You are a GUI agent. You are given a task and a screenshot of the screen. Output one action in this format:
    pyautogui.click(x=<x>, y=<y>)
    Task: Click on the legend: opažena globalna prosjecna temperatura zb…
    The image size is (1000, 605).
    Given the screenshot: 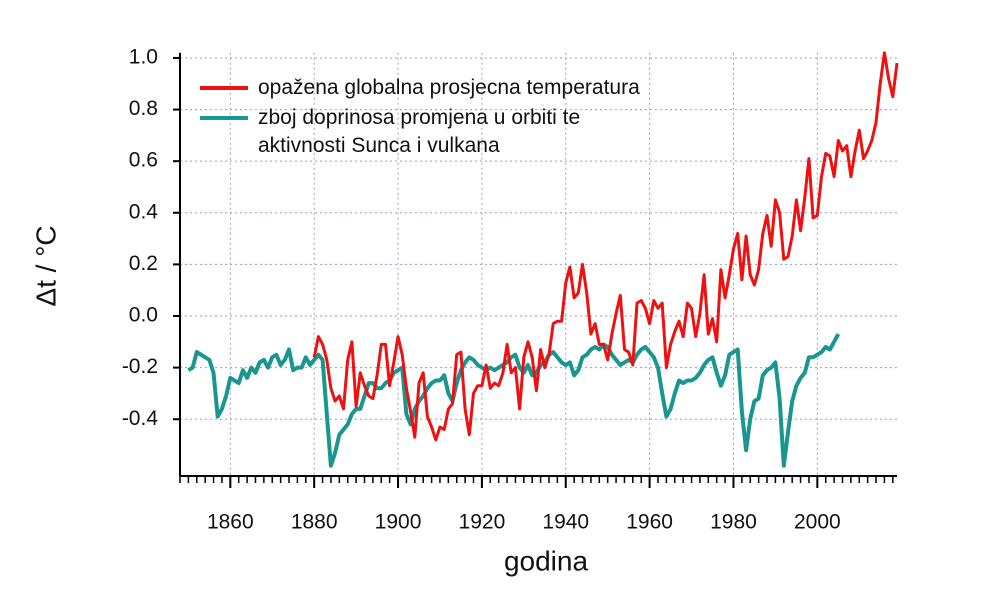 What is the action you would take?
    pyautogui.click(x=420, y=118)
    